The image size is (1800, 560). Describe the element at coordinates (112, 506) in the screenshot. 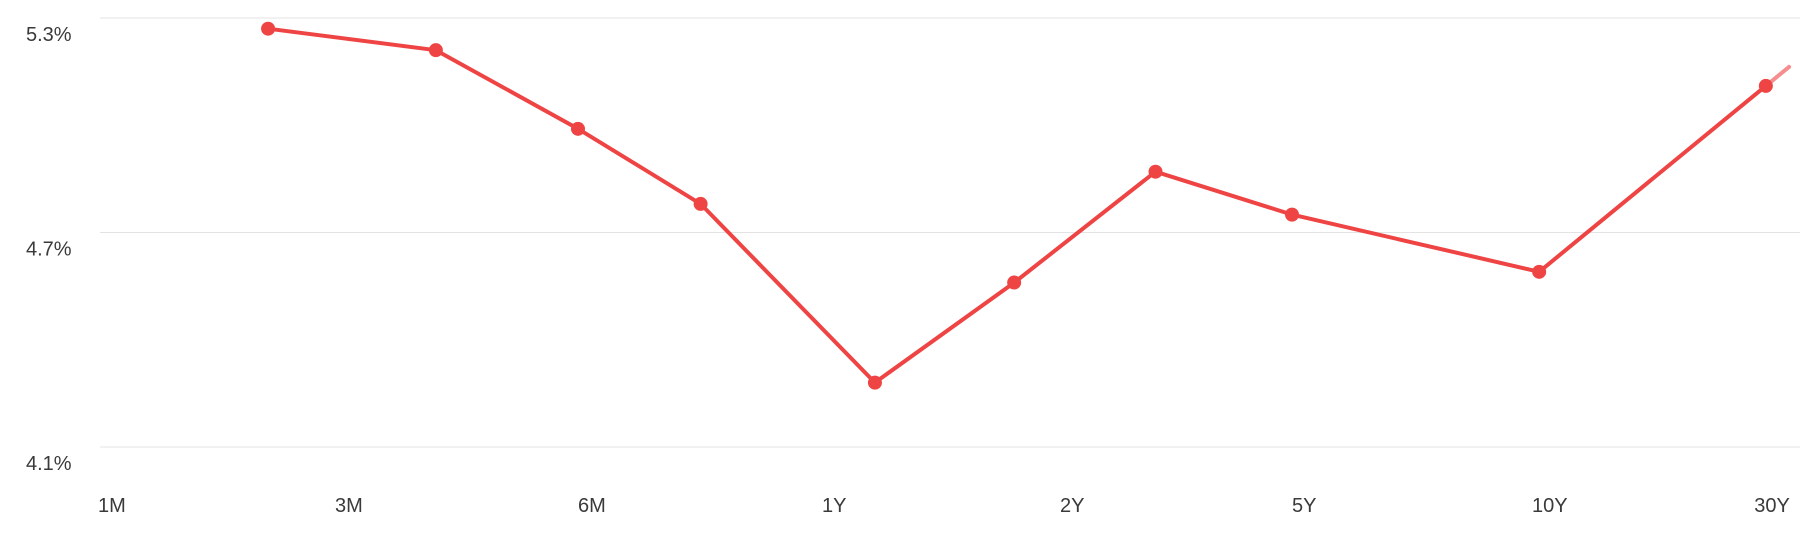

I see `x-tick-label: 1M` at that location.